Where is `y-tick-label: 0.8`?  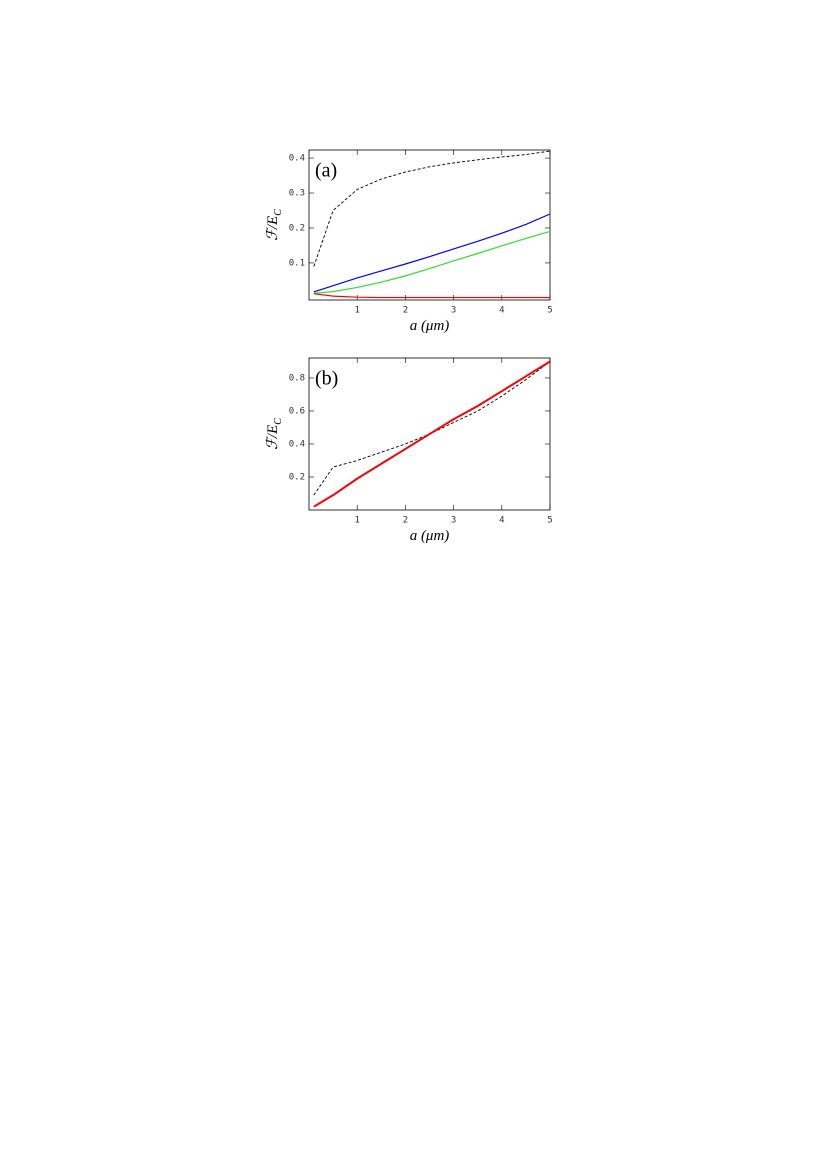
y-tick-label: 0.8 is located at coordinates (297, 378).